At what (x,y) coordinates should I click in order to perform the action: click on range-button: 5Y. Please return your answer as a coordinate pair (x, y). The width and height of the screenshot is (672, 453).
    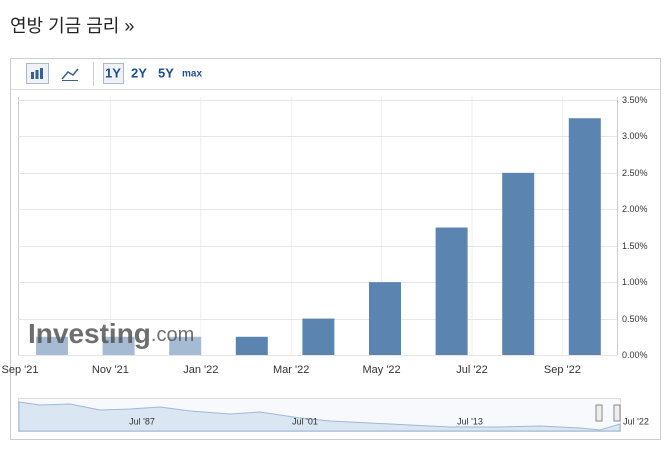
    Looking at the image, I should click on (166, 72).